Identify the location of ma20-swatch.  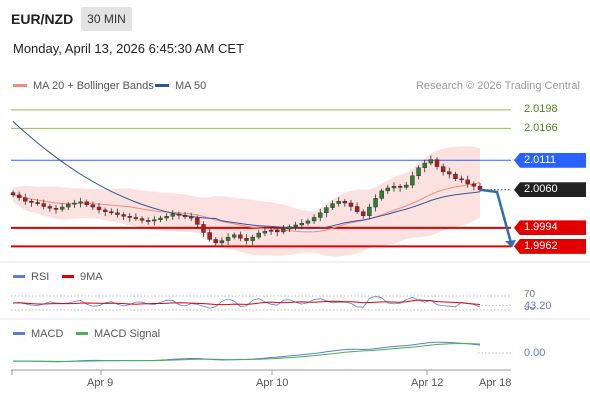
(20, 85).